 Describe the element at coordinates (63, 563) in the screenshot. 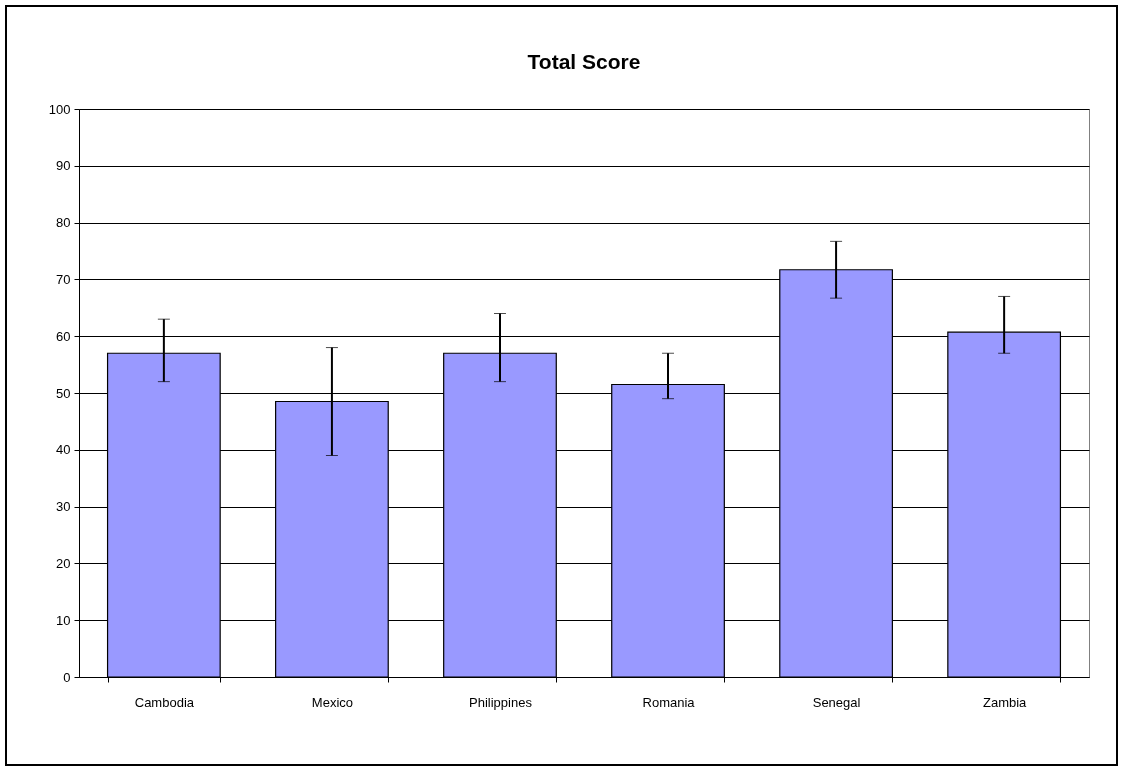

I see `y-tick-label: 20` at that location.